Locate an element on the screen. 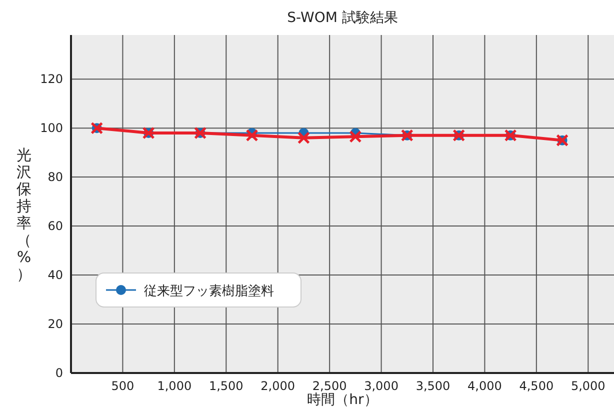  y-tick-label: 80 is located at coordinates (55, 177).